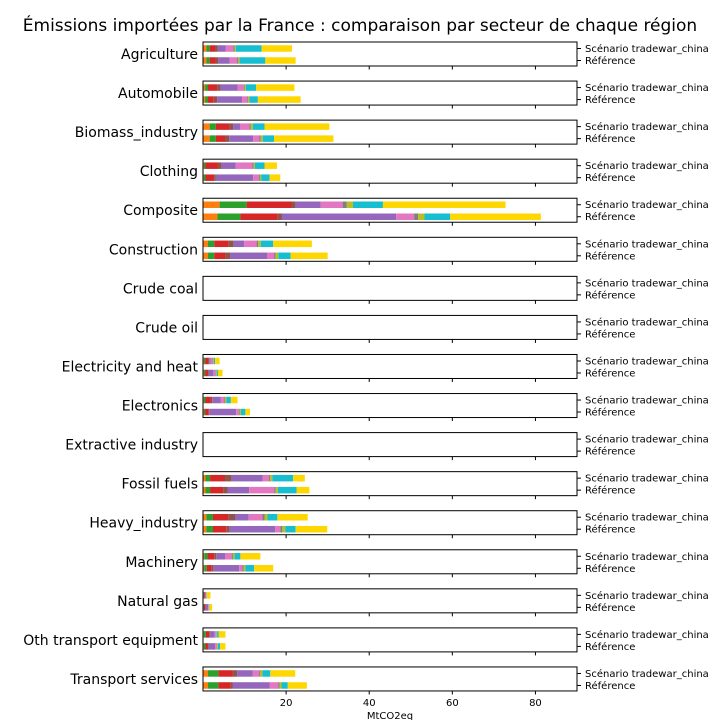 The height and width of the screenshot is (720, 720). Describe the element at coordinates (159, 485) in the screenshot. I see `sector-label: Fossil fuels` at that location.